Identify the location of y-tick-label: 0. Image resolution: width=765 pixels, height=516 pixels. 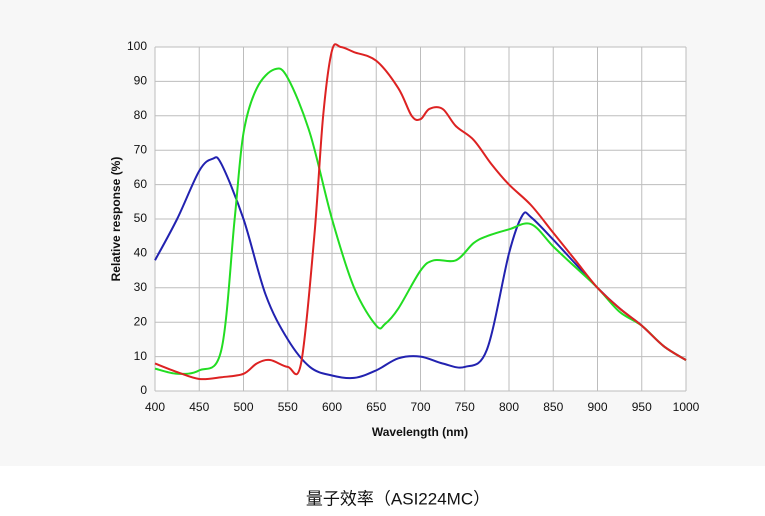
(143, 390).